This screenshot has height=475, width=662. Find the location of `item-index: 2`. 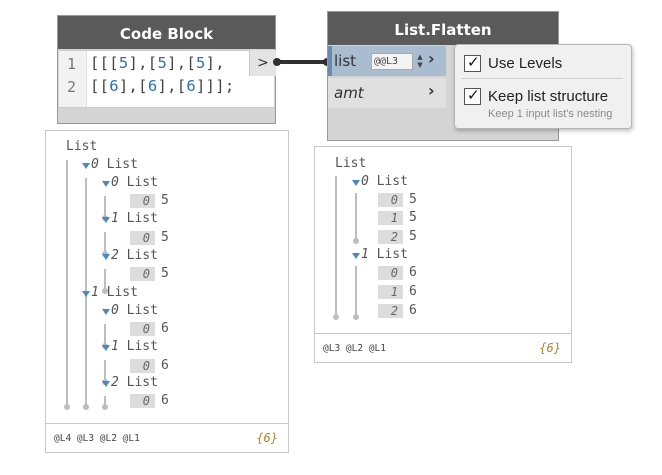

item-index: 2 is located at coordinates (390, 311).